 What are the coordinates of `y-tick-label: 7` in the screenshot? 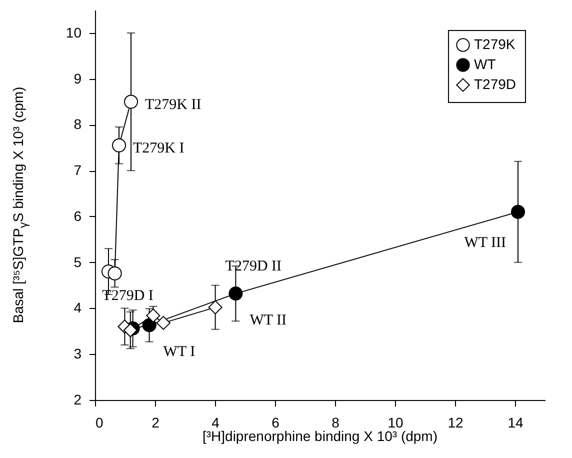 It's located at (78, 170).